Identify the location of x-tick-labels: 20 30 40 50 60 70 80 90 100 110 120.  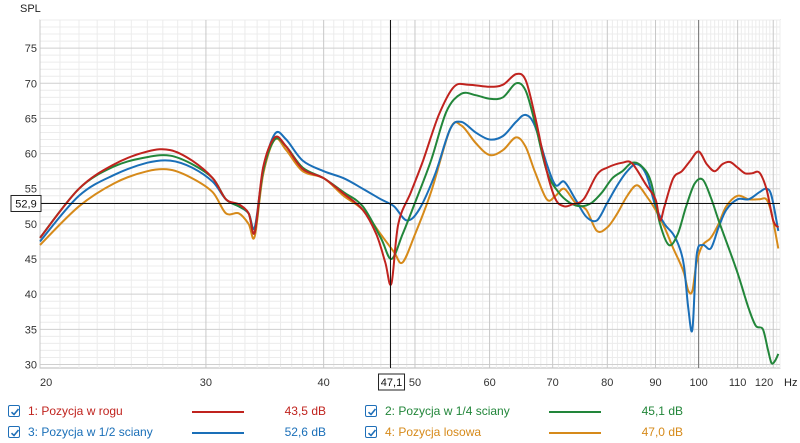
(406, 383).